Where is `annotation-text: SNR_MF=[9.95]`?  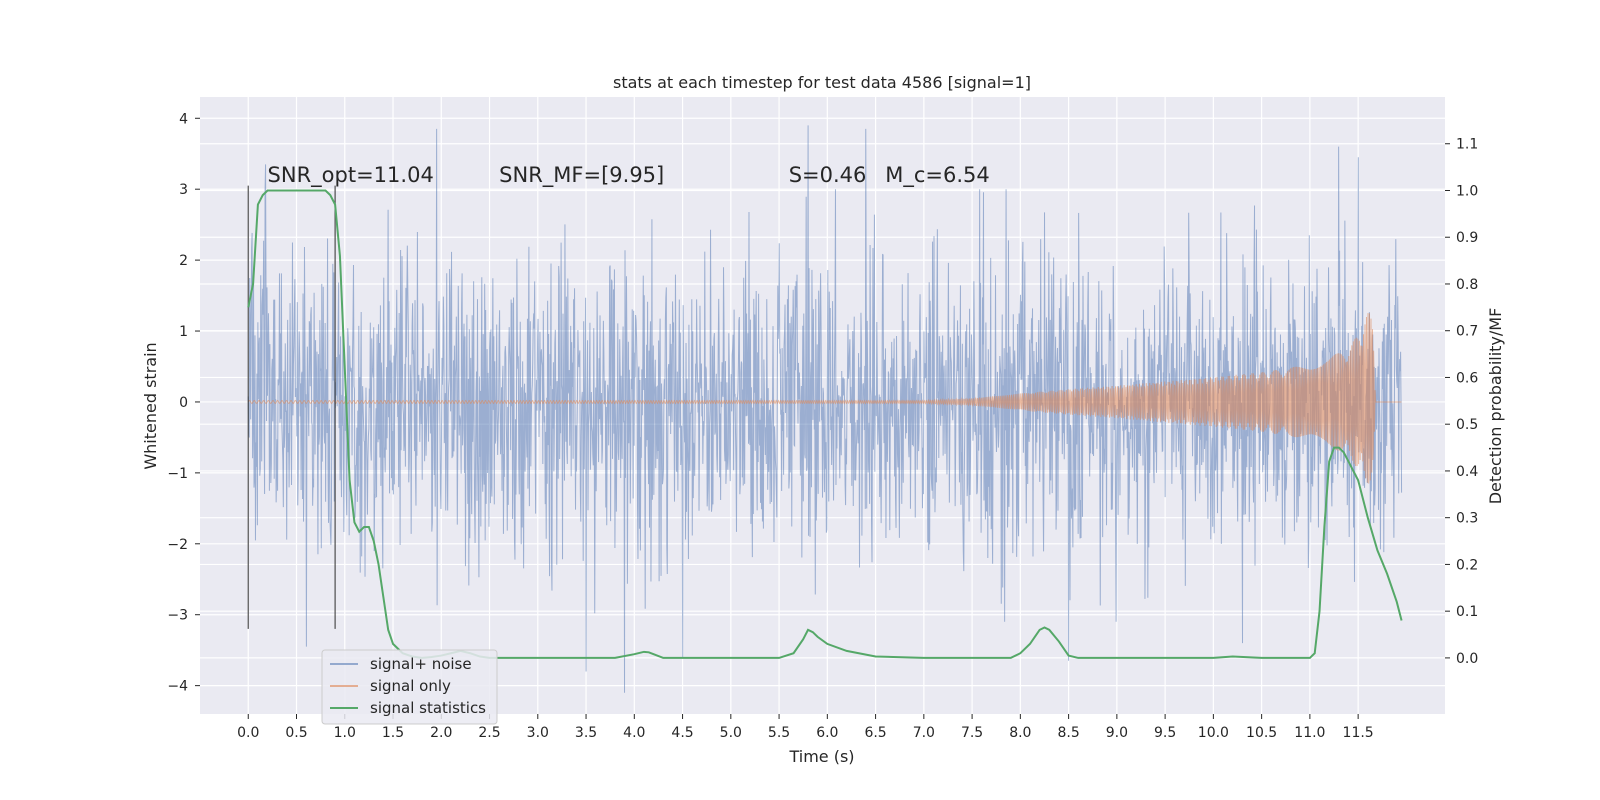 annotation-text: SNR_MF=[9.95] is located at coordinates (581, 175).